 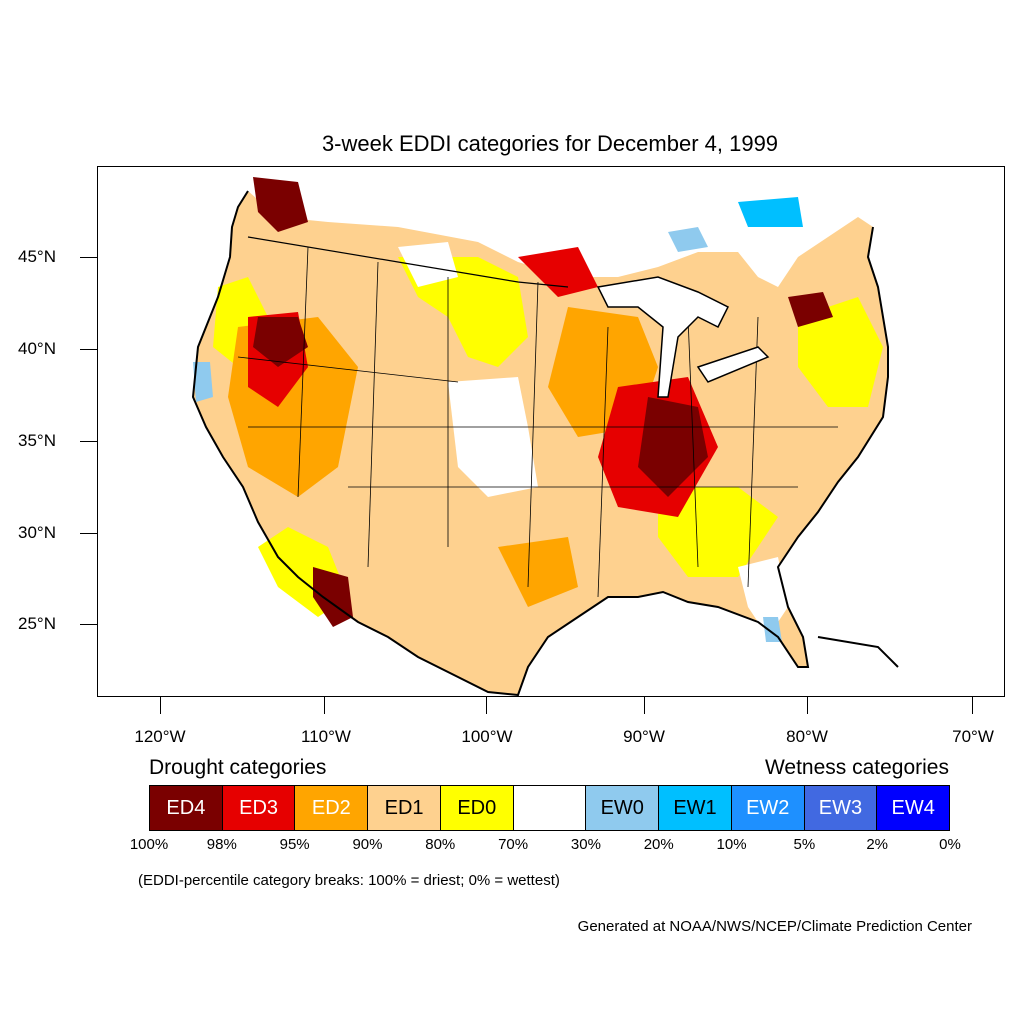 I want to click on neutral-region-north, so click(x=428, y=264).